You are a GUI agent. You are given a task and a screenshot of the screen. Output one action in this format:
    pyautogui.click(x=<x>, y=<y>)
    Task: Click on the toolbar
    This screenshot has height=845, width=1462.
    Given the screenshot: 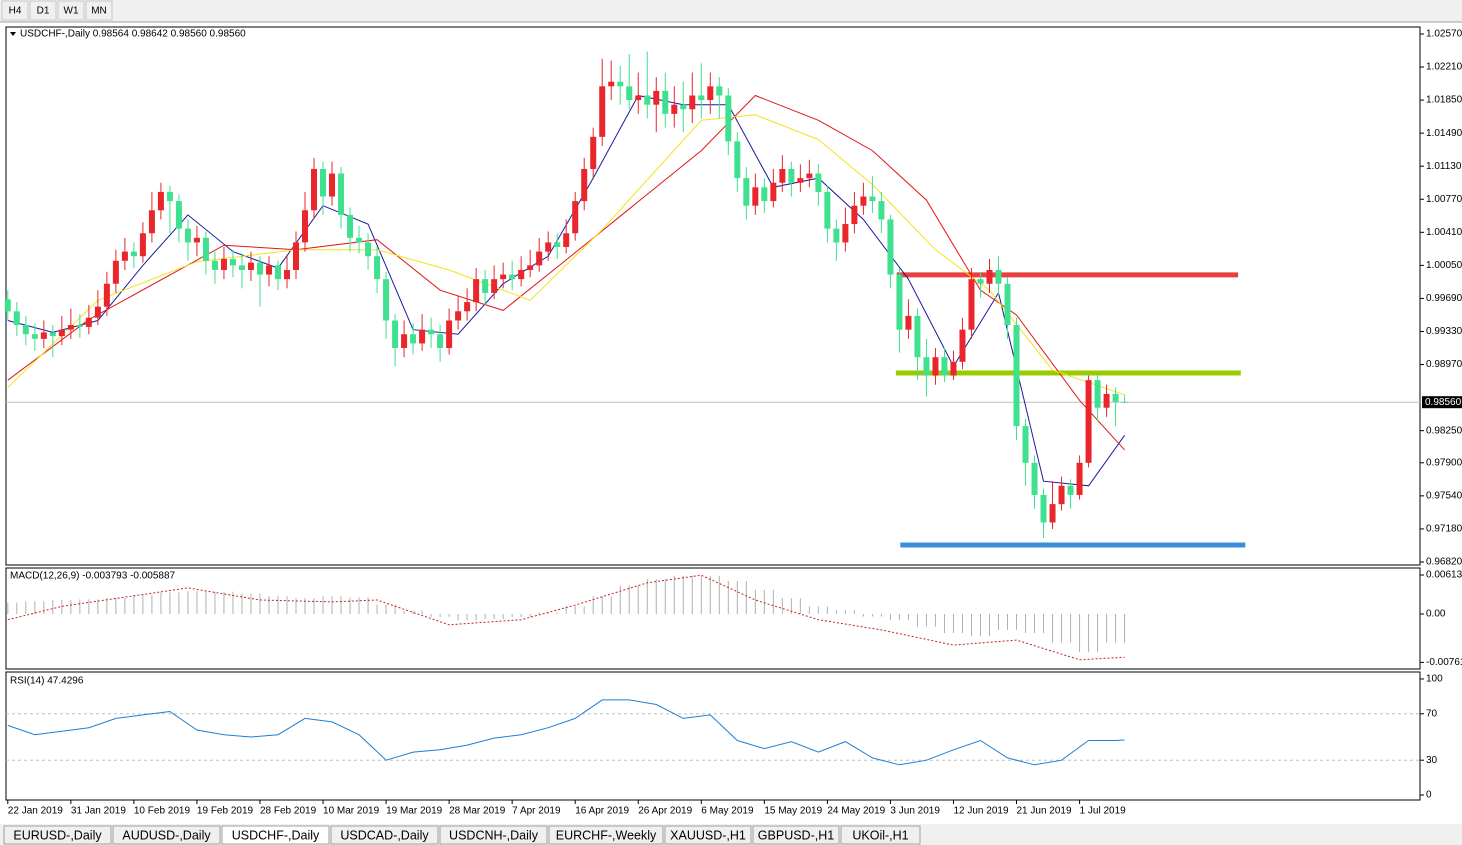 What is the action you would take?
    pyautogui.click(x=731, y=11)
    